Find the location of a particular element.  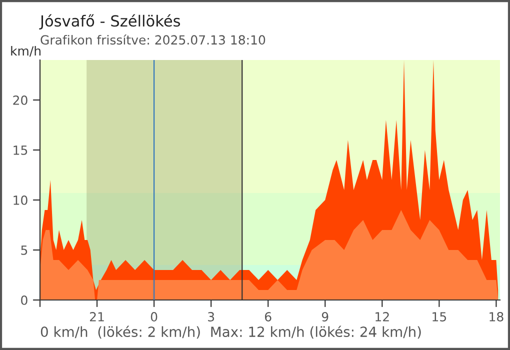

x-tick-label: 12 is located at coordinates (382, 317).